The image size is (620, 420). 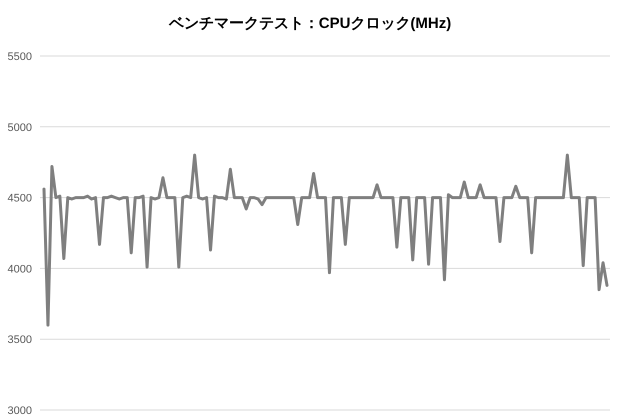 I want to click on ytick: 3000, so click(x=20, y=411).